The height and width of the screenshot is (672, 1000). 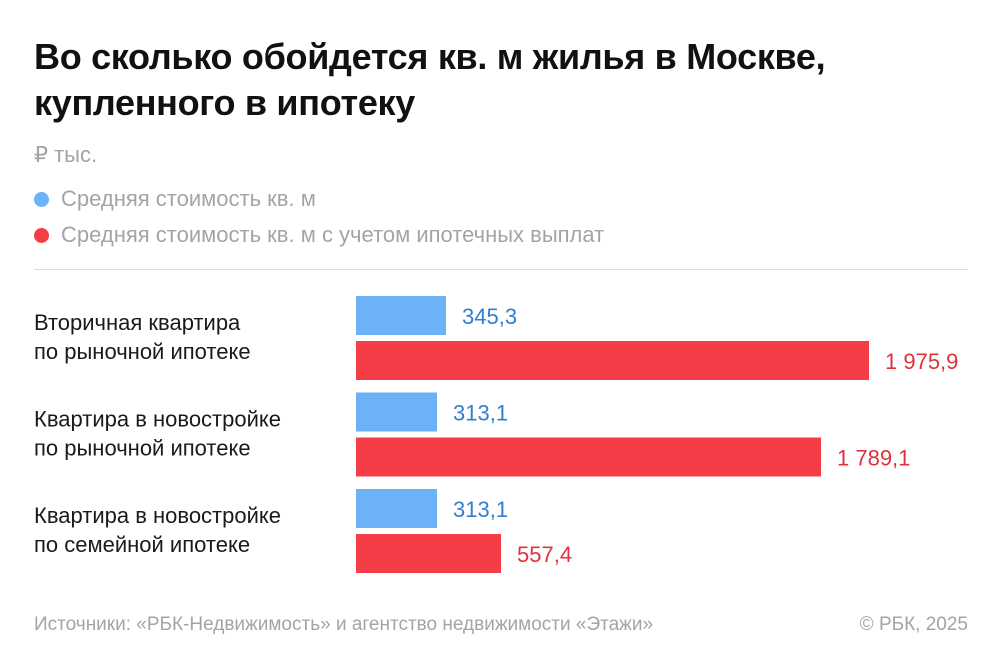 I want to click on divider, so click(x=501, y=269).